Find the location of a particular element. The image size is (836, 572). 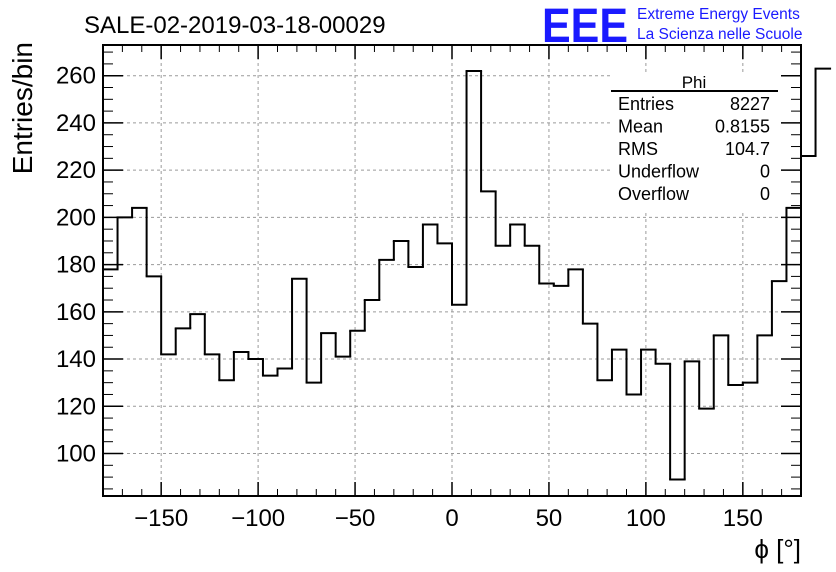

y-tick-label: 200 is located at coordinates (76, 217).